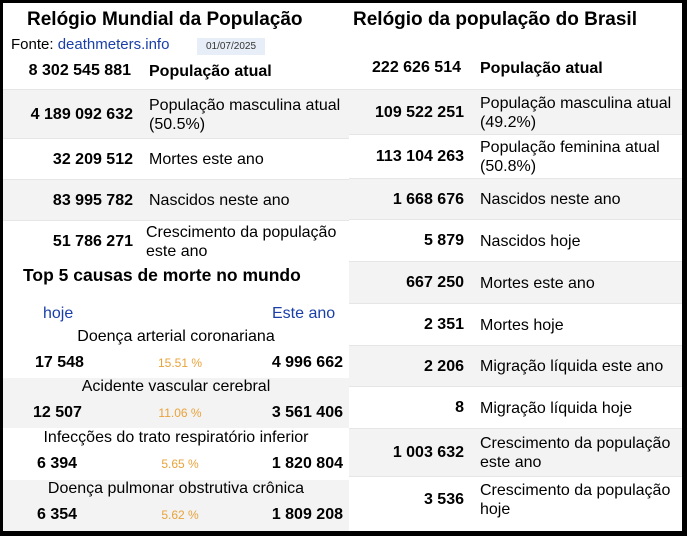 The height and width of the screenshot is (536, 687). What do you see at coordinates (59, 362) in the screenshot?
I see `cause-today: 17 548` at bounding box center [59, 362].